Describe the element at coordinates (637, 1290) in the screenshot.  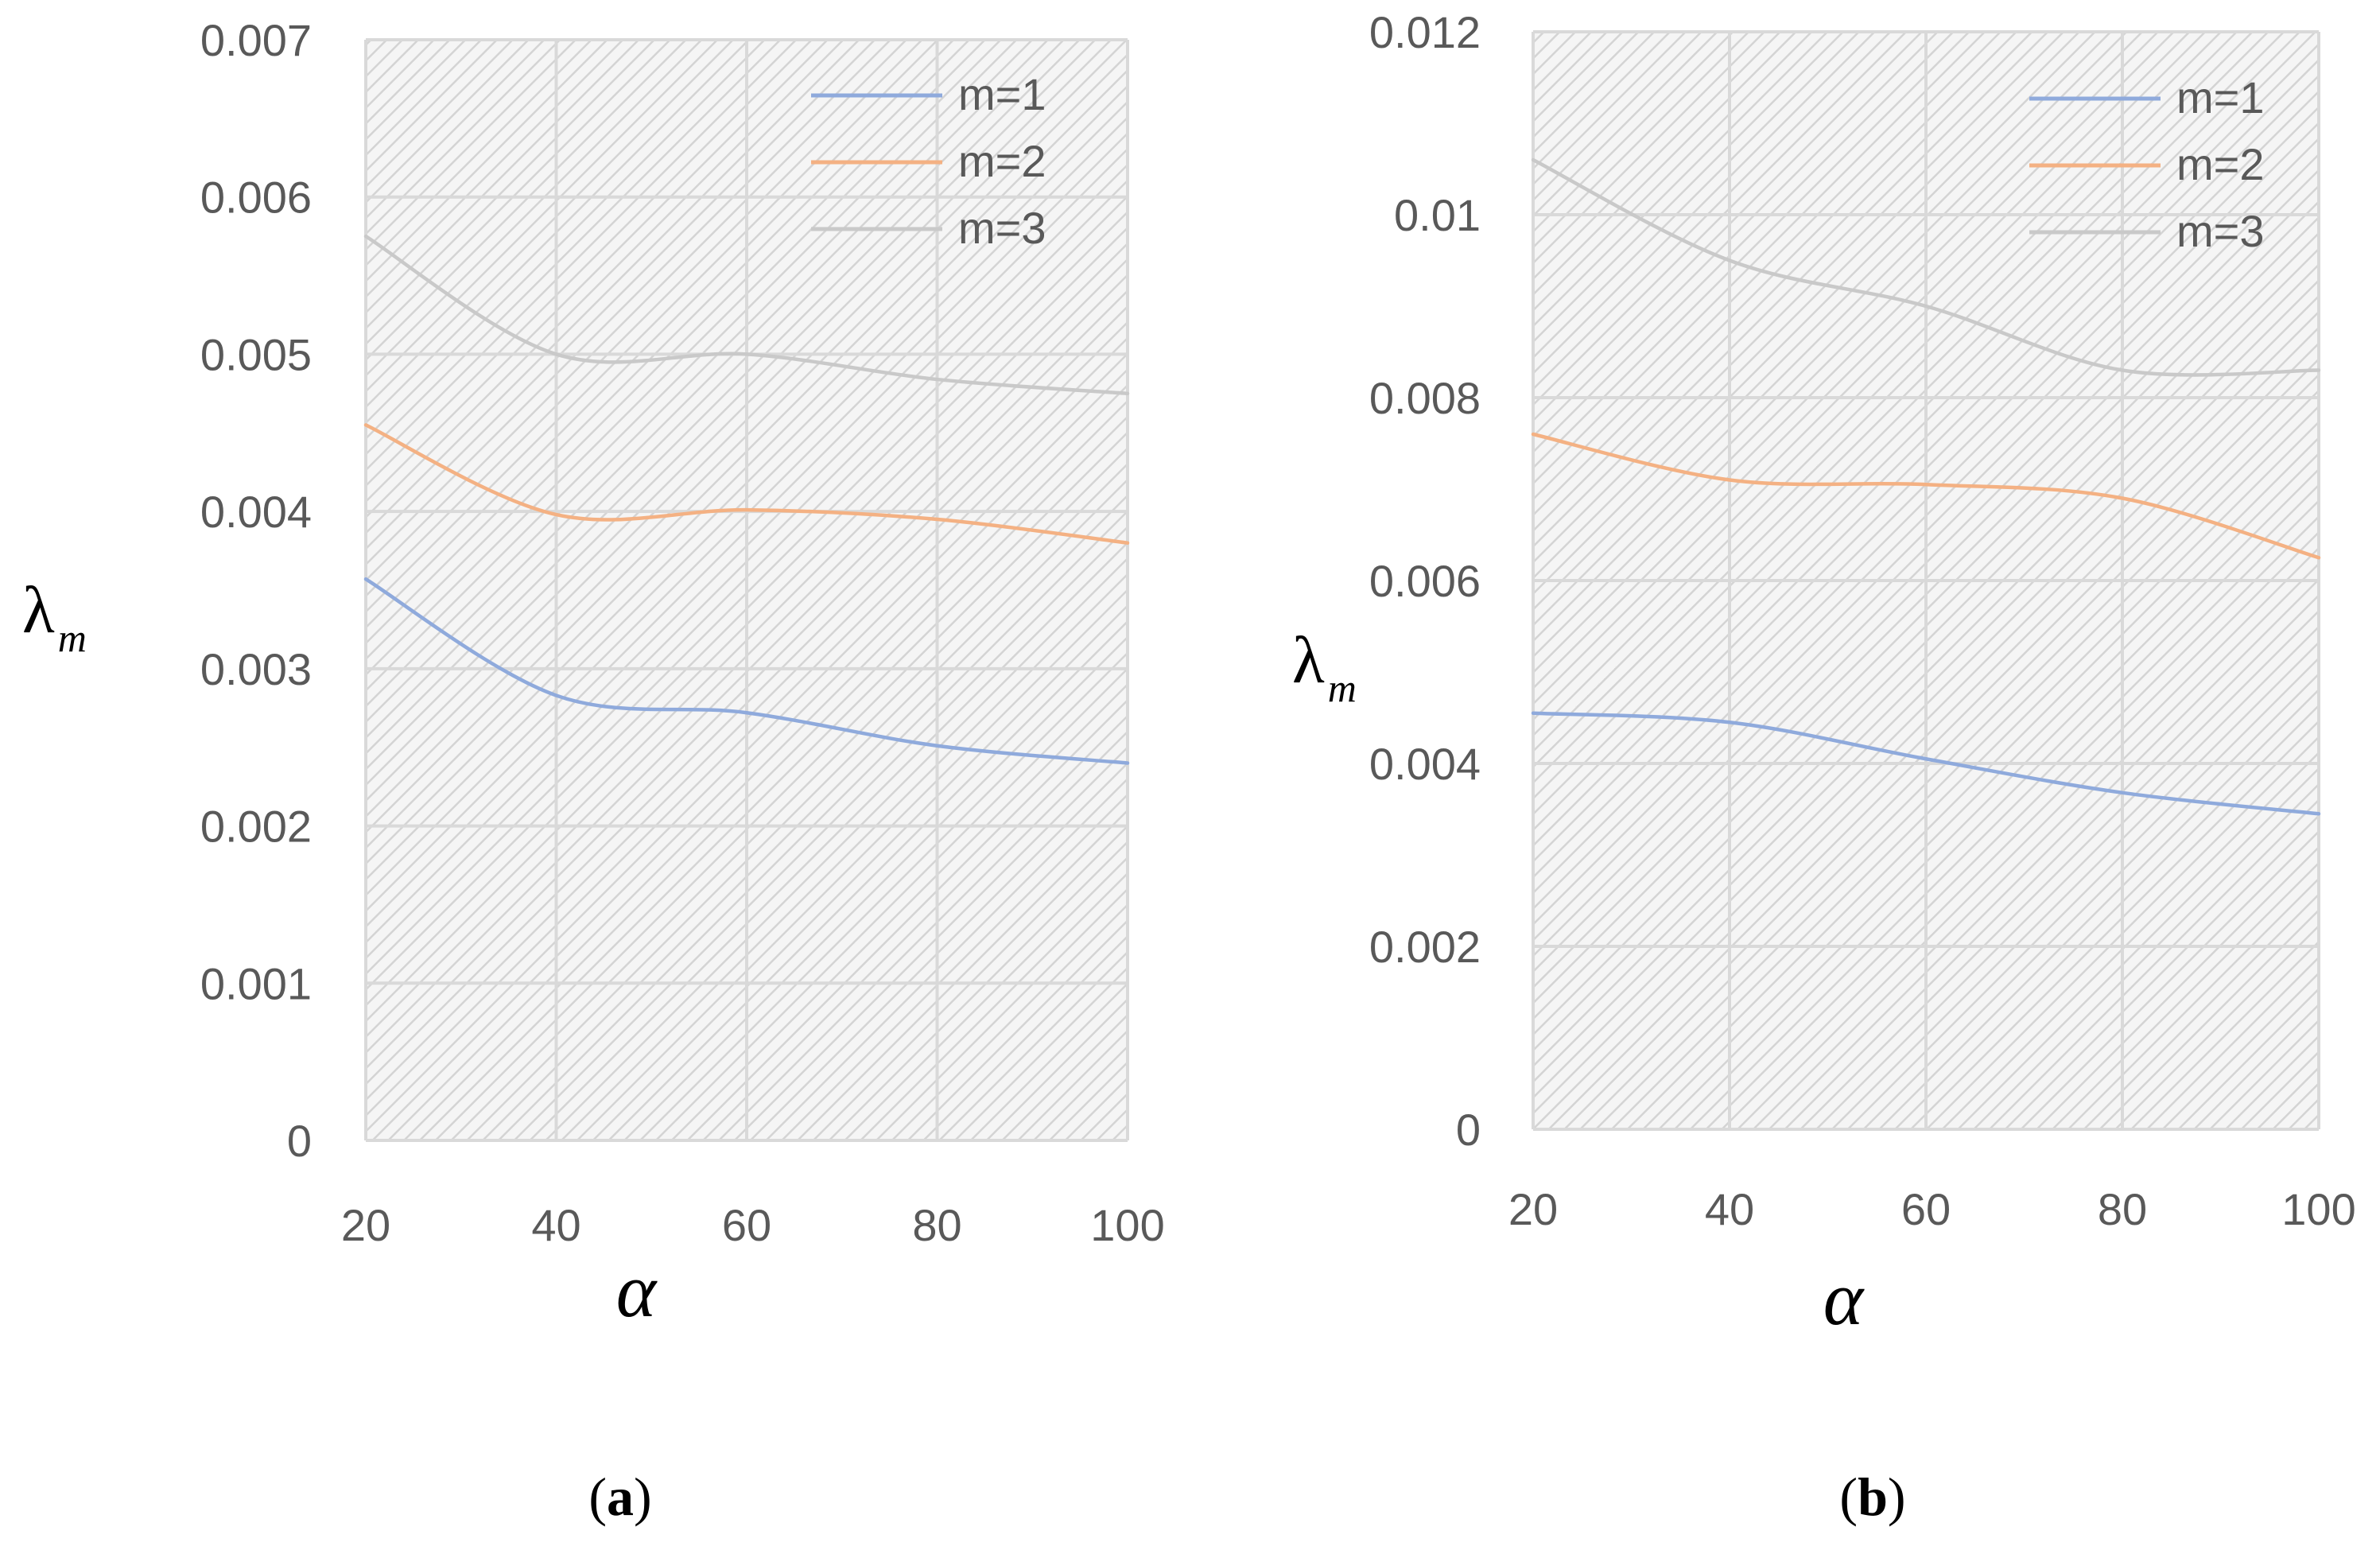
I see `x-axis-label-a: α` at that location.